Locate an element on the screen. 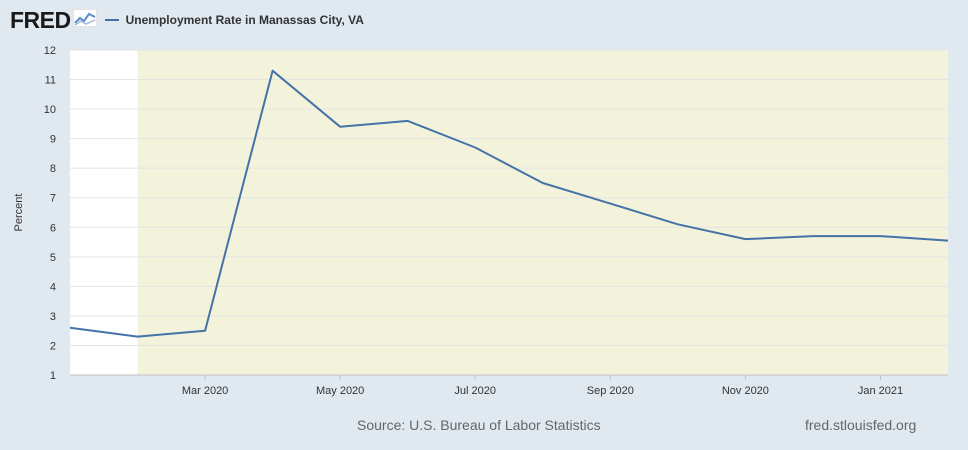  legend: Unemployment Rate in Manassas City, VA is located at coordinates (234, 20).